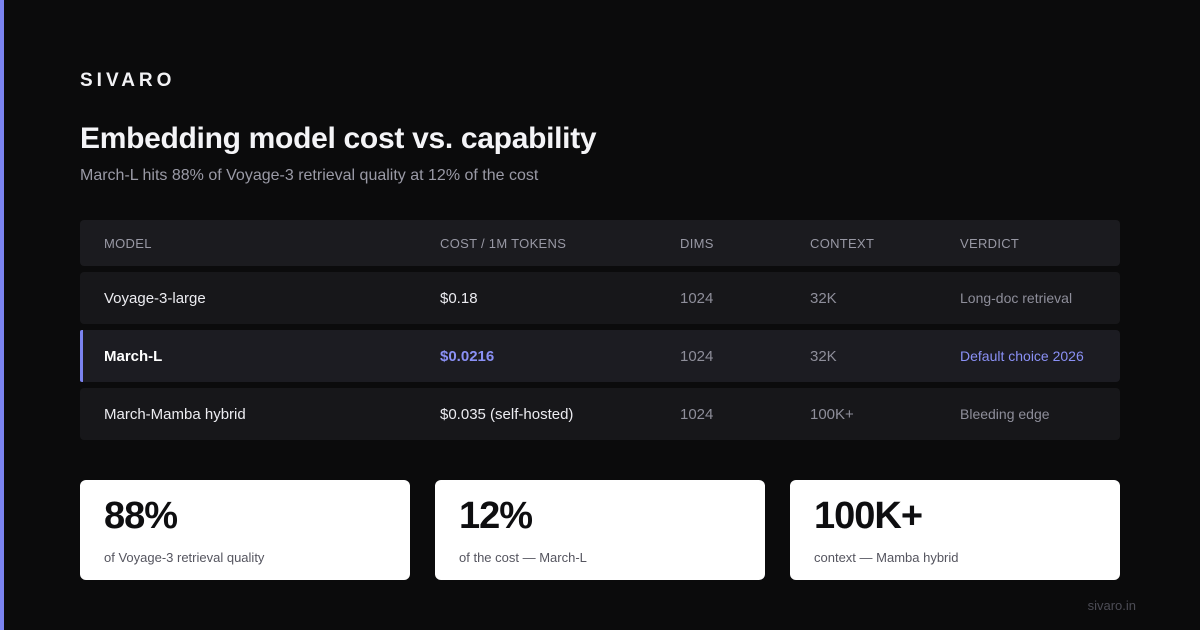 This screenshot has height=630, width=1200. What do you see at coordinates (832, 414) in the screenshot?
I see `cell-context: 100K+` at bounding box center [832, 414].